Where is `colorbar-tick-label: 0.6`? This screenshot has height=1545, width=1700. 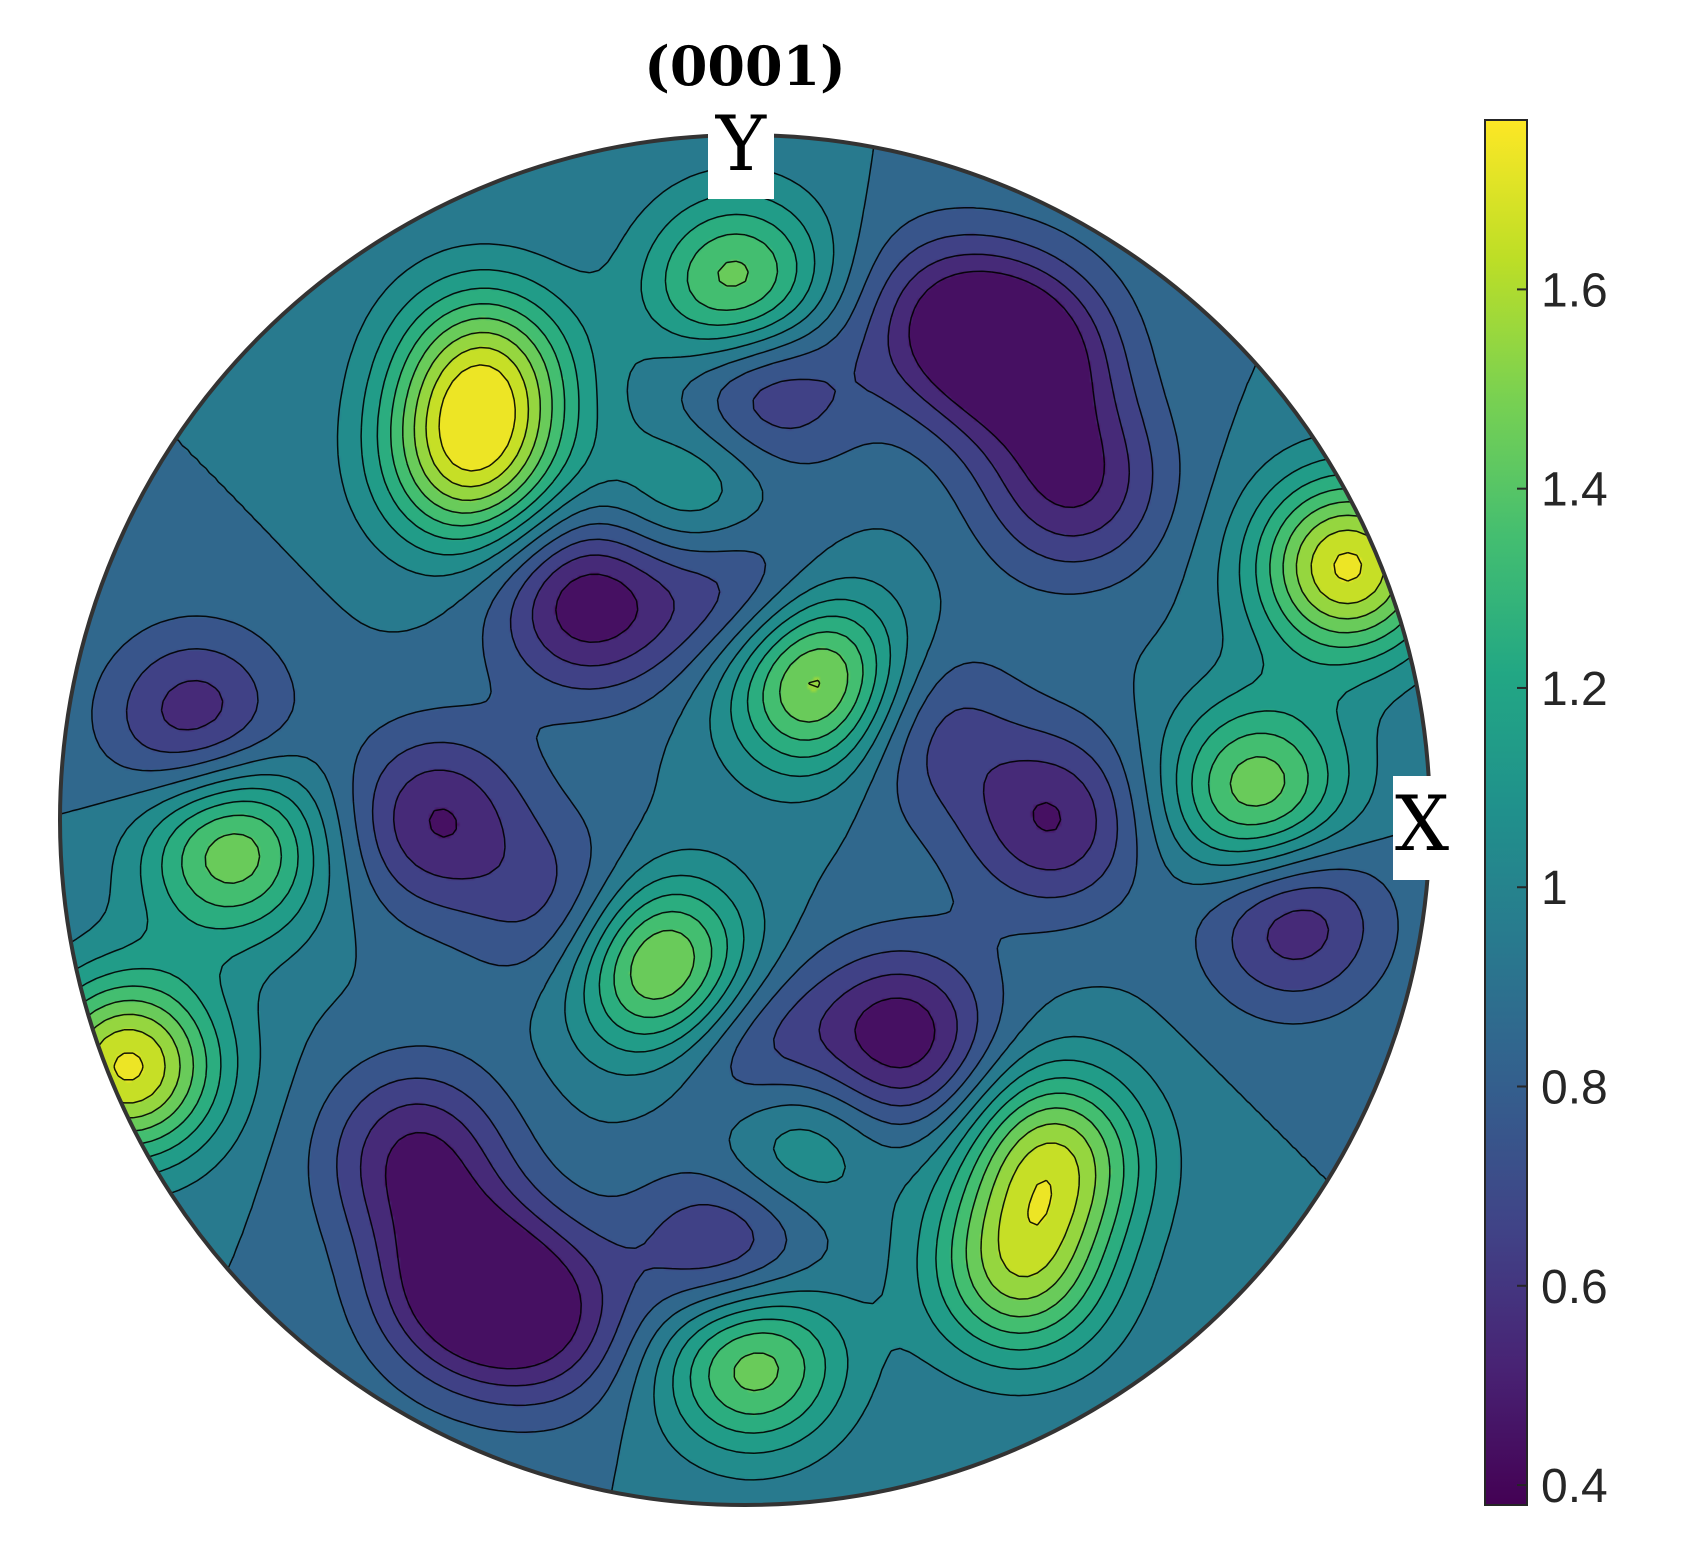 colorbar-tick-label: 0.6 is located at coordinates (1574, 1287).